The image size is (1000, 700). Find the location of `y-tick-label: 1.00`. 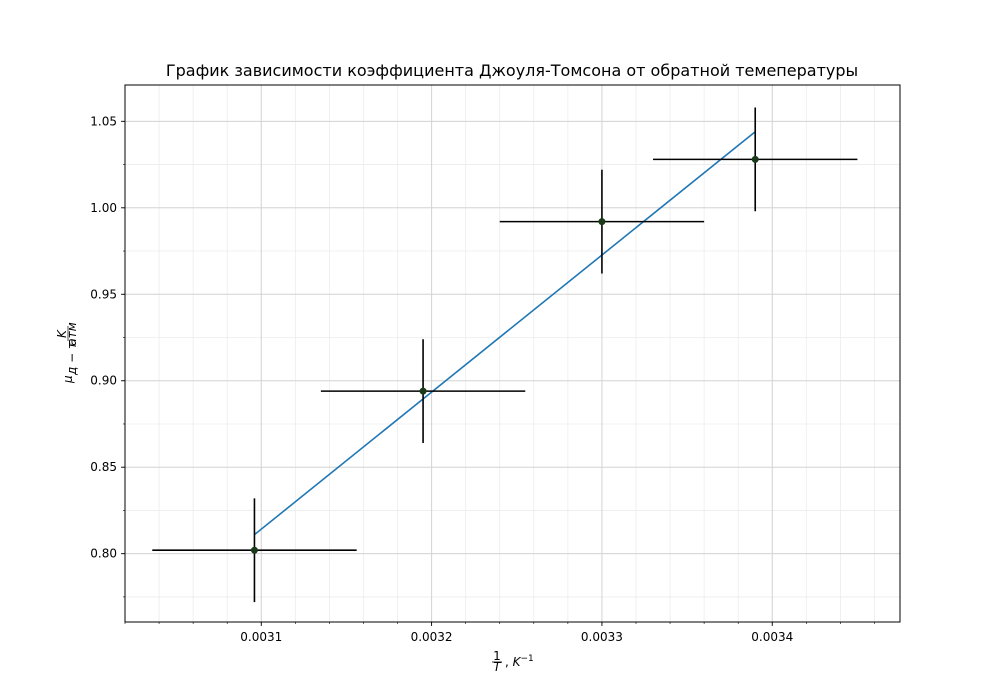

y-tick-label: 1.00 is located at coordinates (103, 208).